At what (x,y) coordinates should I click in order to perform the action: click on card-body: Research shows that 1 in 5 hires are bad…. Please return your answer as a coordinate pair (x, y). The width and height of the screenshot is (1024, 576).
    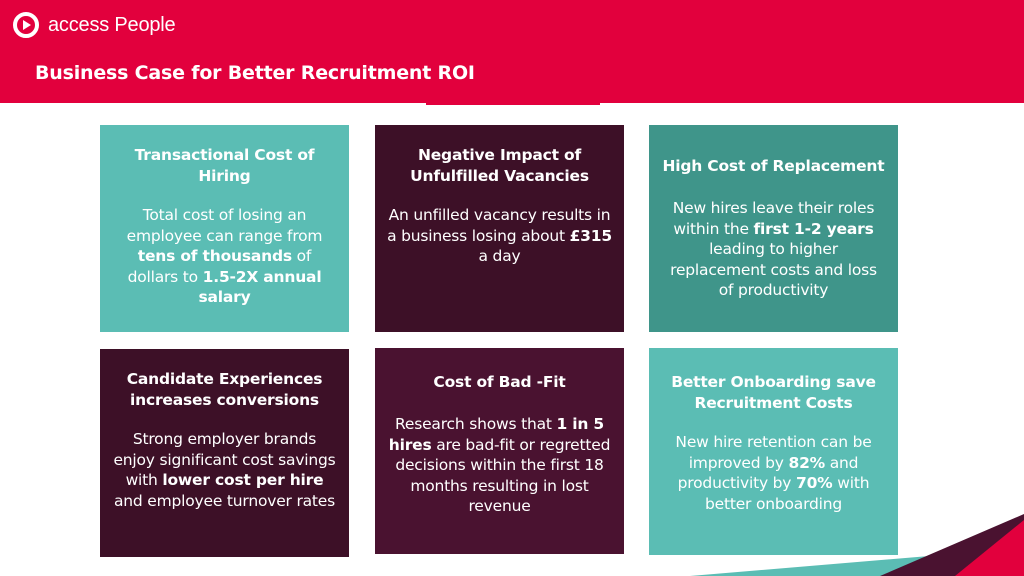
    Looking at the image, I should click on (499, 465).